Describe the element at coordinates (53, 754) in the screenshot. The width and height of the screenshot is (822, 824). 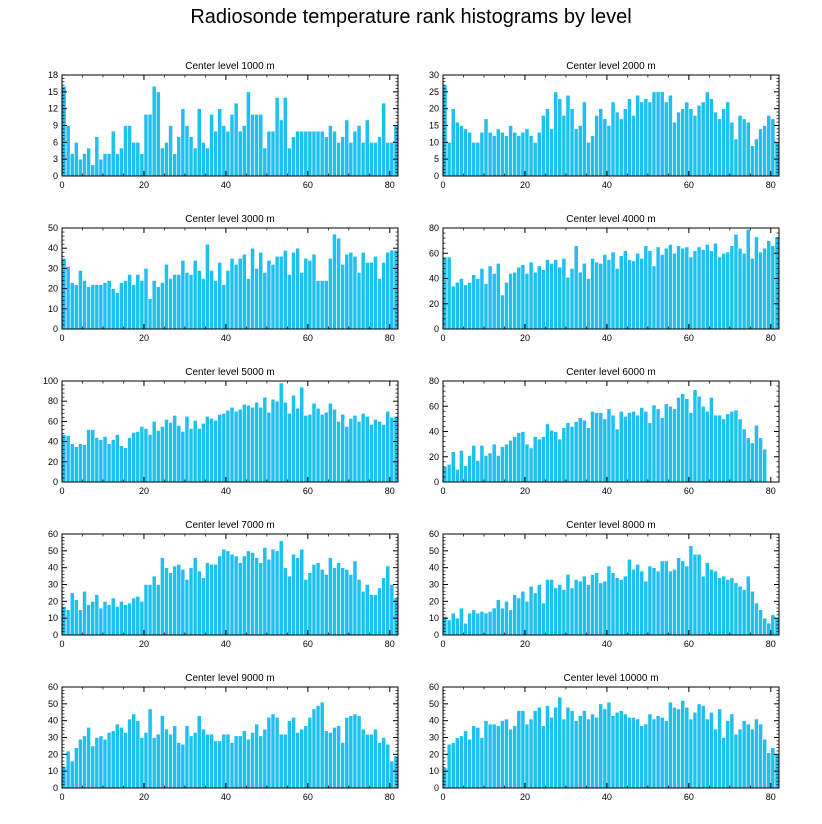
I see `y-tick-label: 20` at that location.